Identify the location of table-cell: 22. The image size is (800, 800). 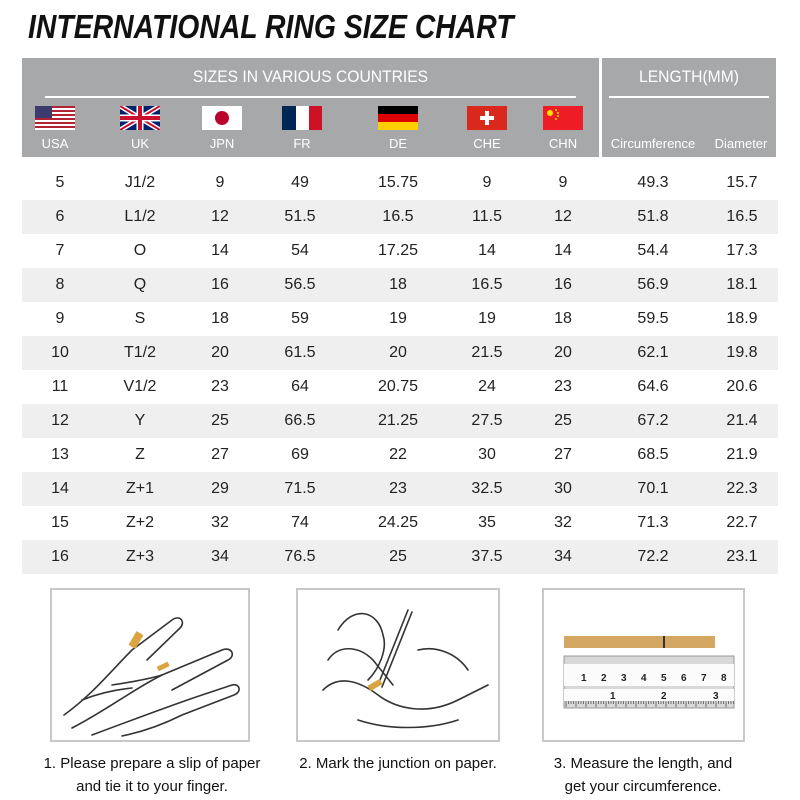
(398, 454).